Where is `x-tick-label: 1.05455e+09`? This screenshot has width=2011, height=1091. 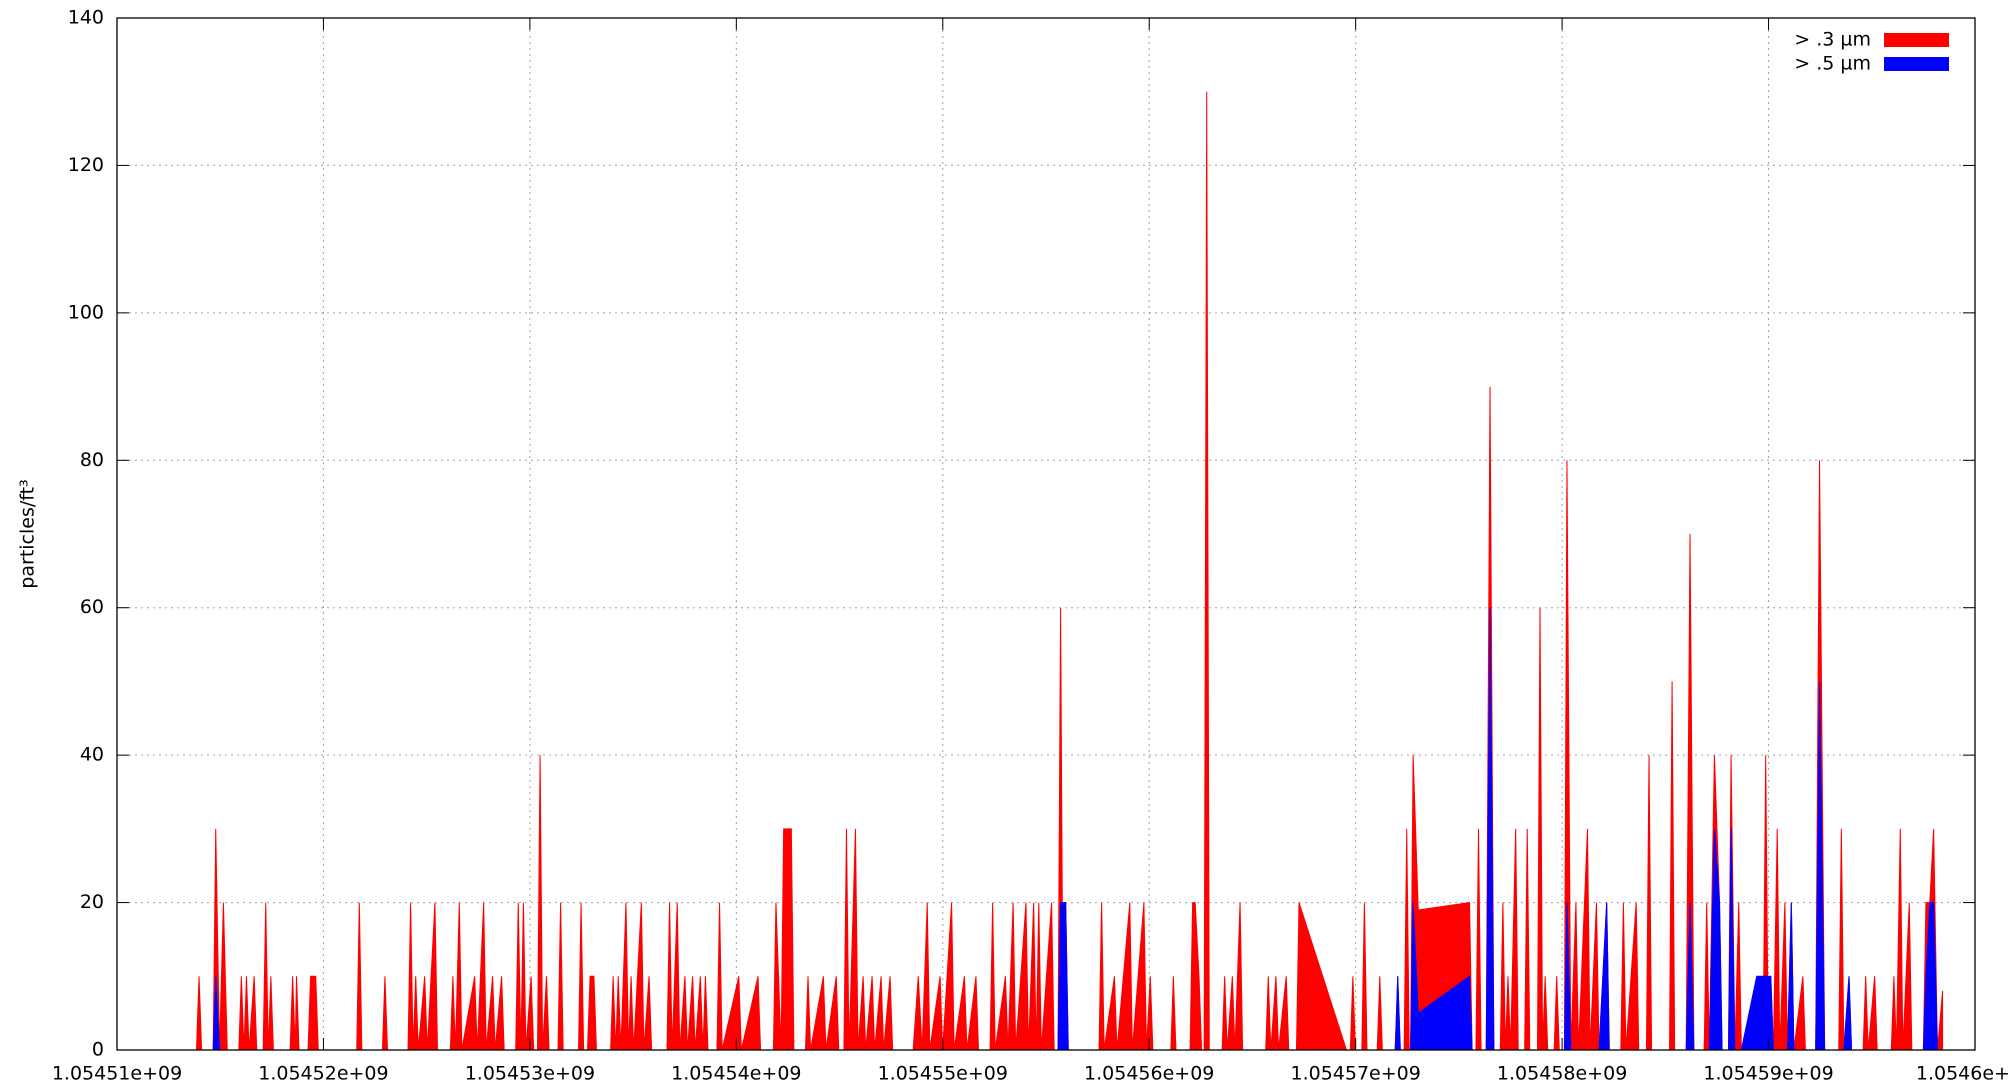 x-tick-label: 1.05455e+09 is located at coordinates (943, 1074).